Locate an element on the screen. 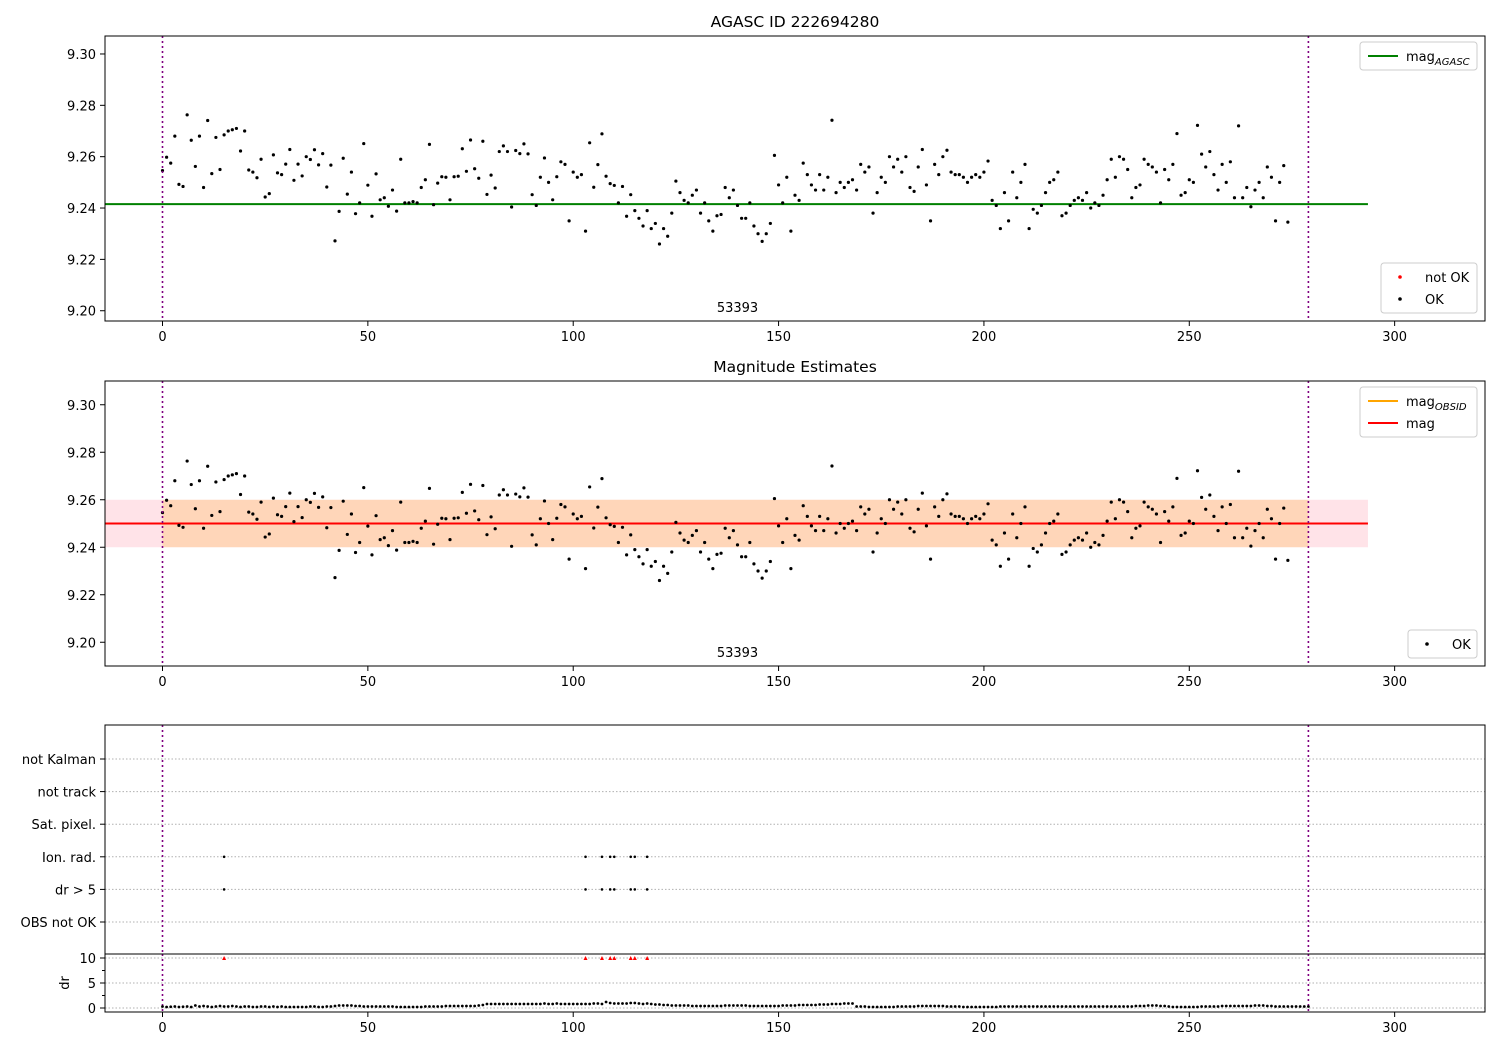 Image resolution: width=1500 pixels, height=1050 pixels. x-tick-label: 150 is located at coordinates (778, 682).